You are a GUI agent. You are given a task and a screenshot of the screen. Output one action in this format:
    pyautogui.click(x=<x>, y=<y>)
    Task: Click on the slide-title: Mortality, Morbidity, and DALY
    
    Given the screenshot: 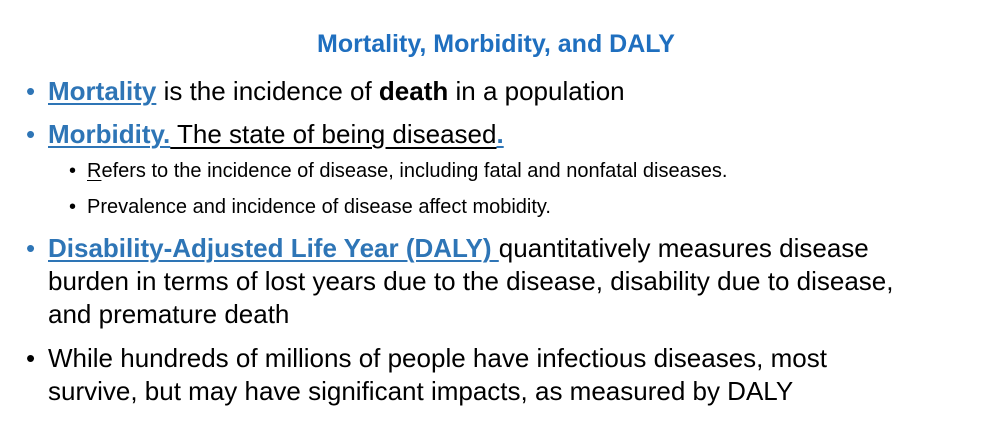 What is the action you would take?
    pyautogui.click(x=496, y=44)
    